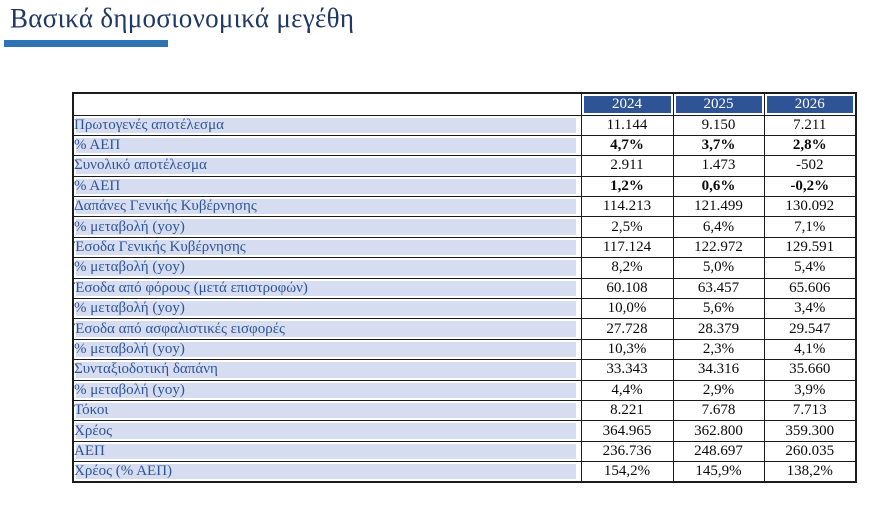  I want to click on table-row: Χρέος (% ΑΕΠ) 154,2% 145,9% 138,2%, so click(464, 472).